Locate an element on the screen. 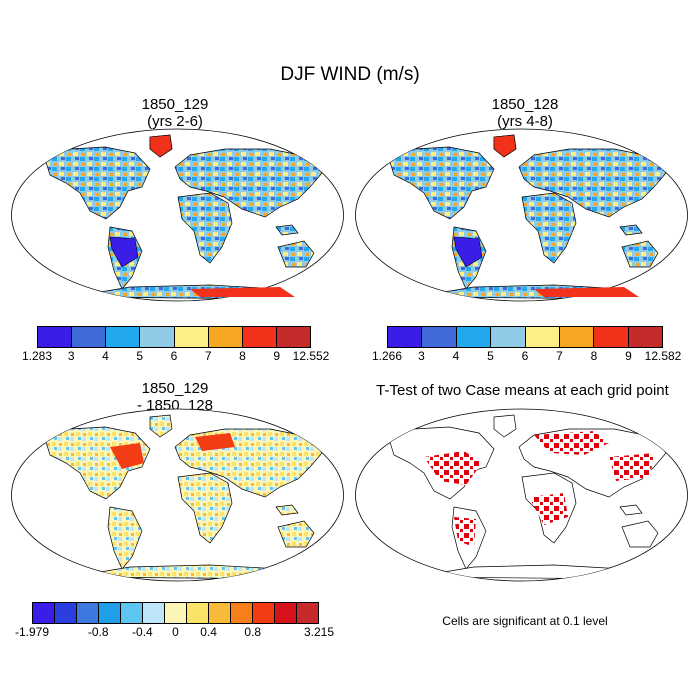 Image resolution: width=700 pixels, height=700 pixels. colorbar-tick-label: 0.8 is located at coordinates (253, 632).